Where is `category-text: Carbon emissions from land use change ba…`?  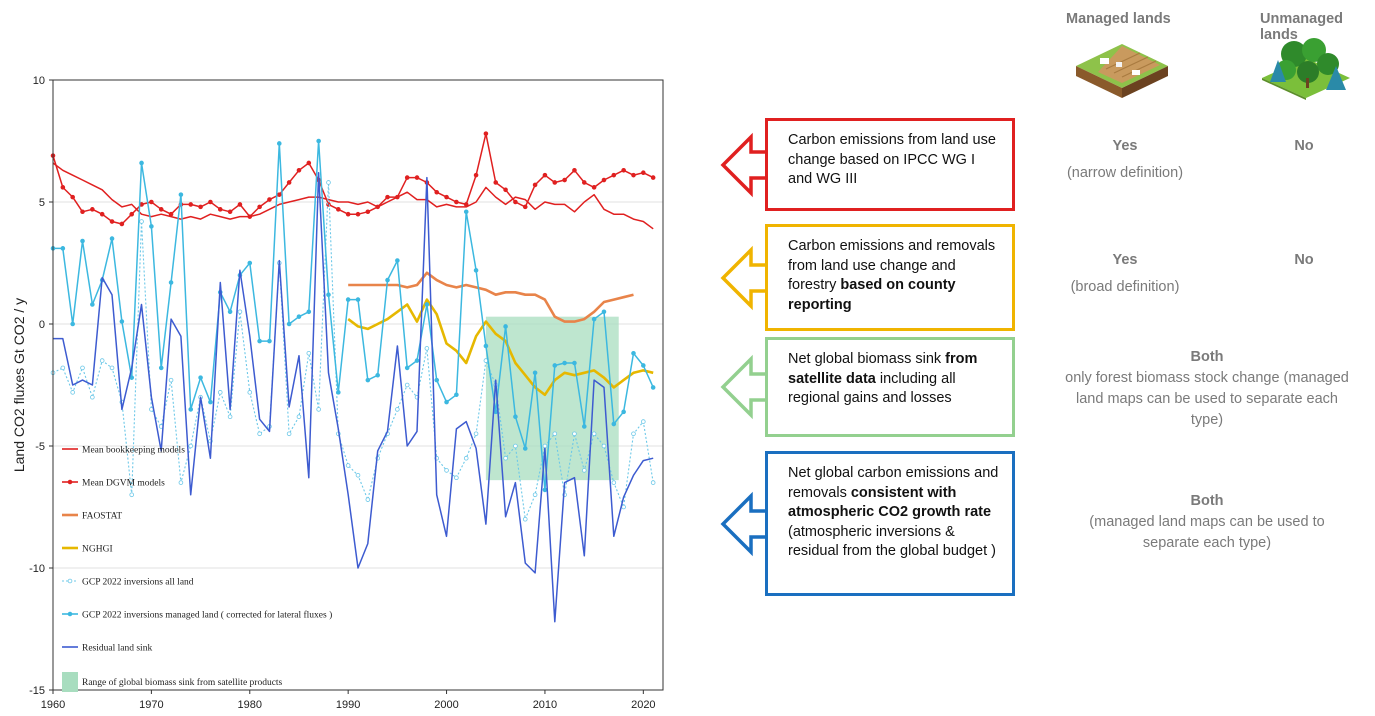
category-text: Carbon emissions from land use change ba… is located at coordinates (892, 159).